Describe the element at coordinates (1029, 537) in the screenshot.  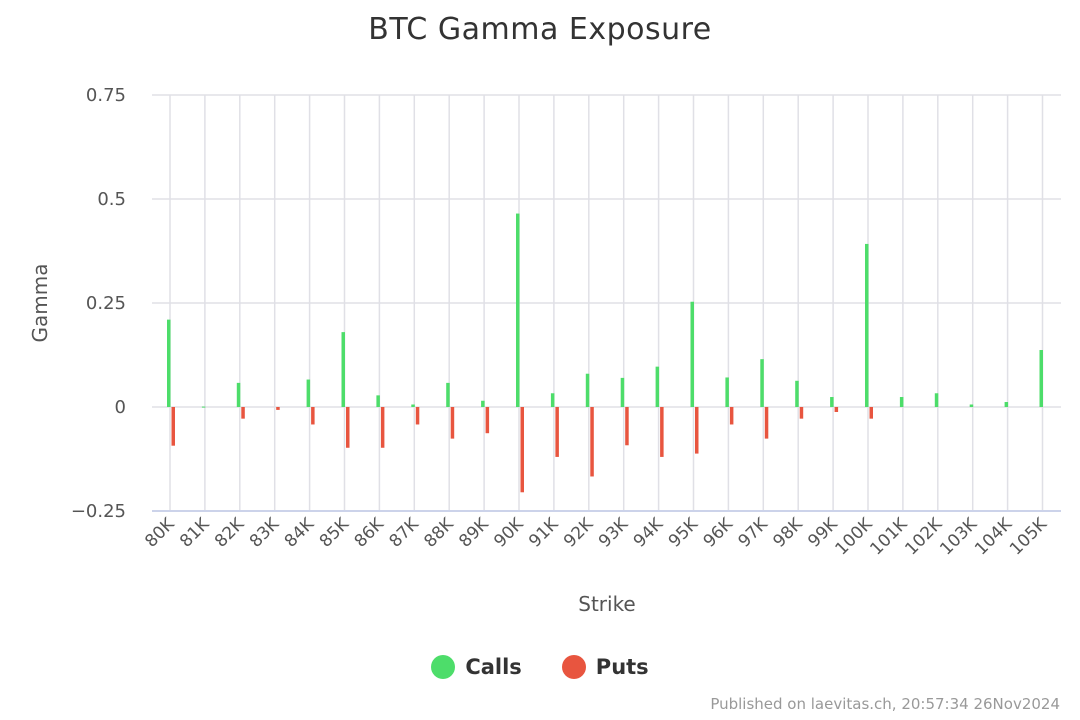
I see `x-tick-label: 105K` at that location.